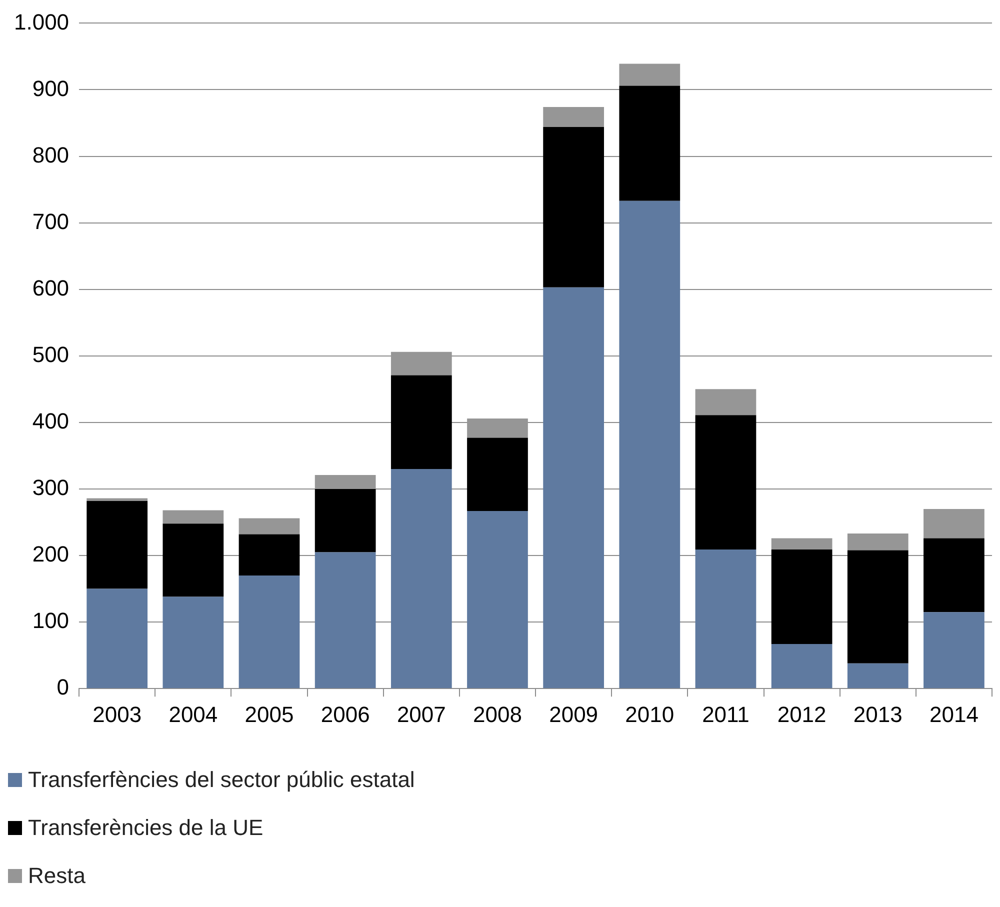  What do you see at coordinates (573, 714) in the screenshot?
I see `x-tick-label: 2009` at bounding box center [573, 714].